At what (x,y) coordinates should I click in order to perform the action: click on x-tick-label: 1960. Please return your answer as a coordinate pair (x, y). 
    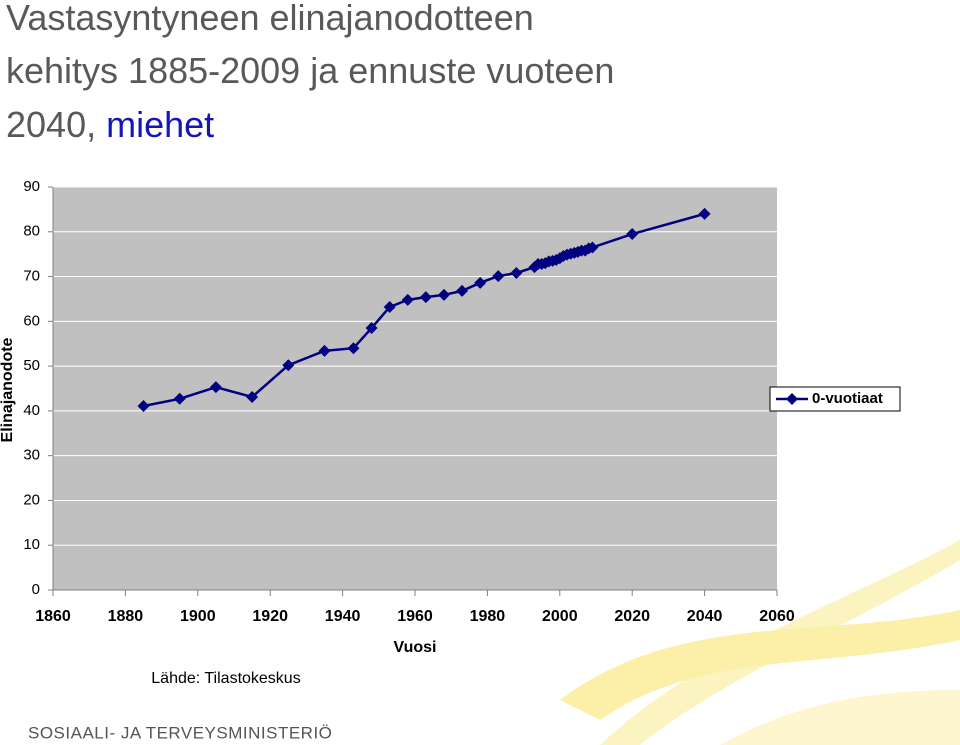
    Looking at the image, I should click on (415, 616).